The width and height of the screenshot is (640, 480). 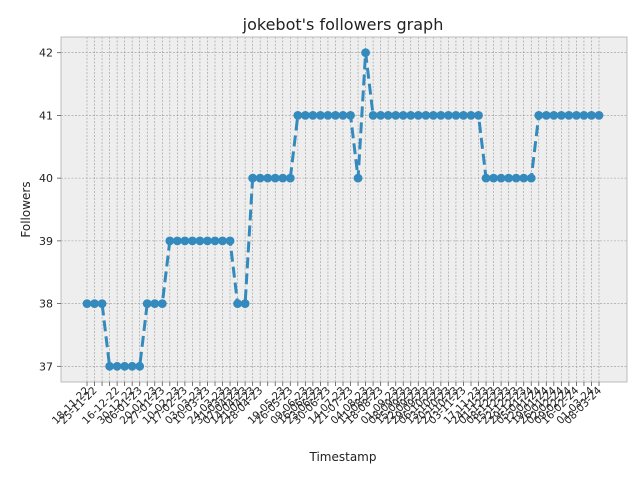 What do you see at coordinates (50, 210) in the screenshot?
I see `y-tick-labels: 37 38 39 40 41 42` at bounding box center [50, 210].